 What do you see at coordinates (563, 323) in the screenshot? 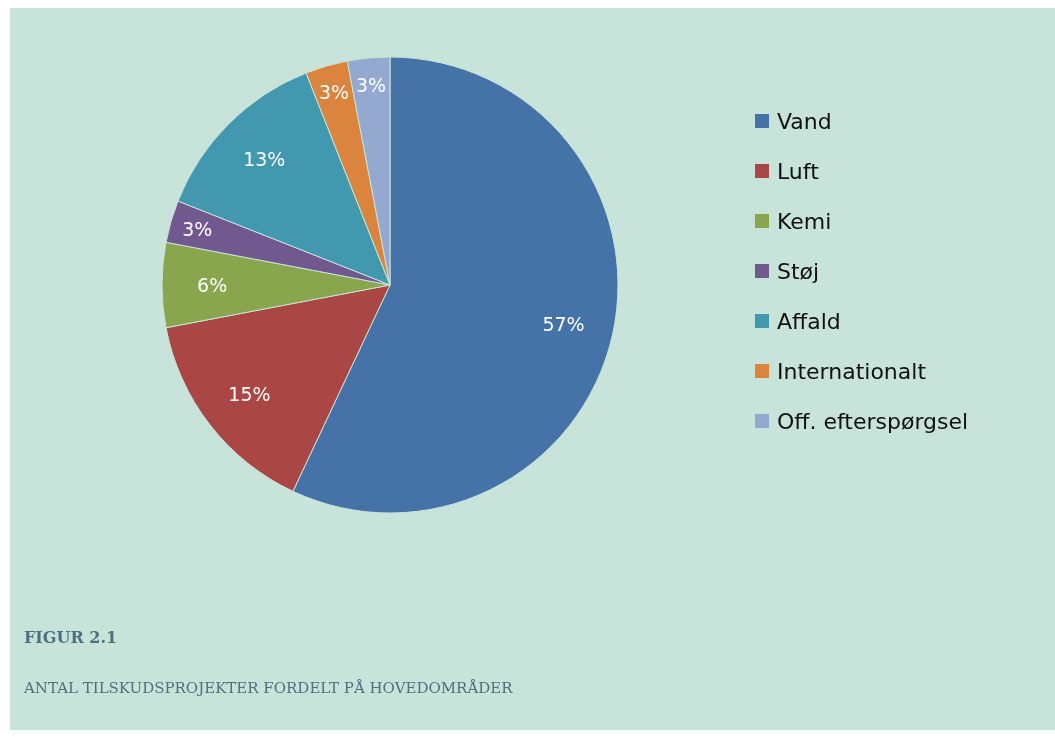
I see `data-label: 57%` at bounding box center [563, 323].